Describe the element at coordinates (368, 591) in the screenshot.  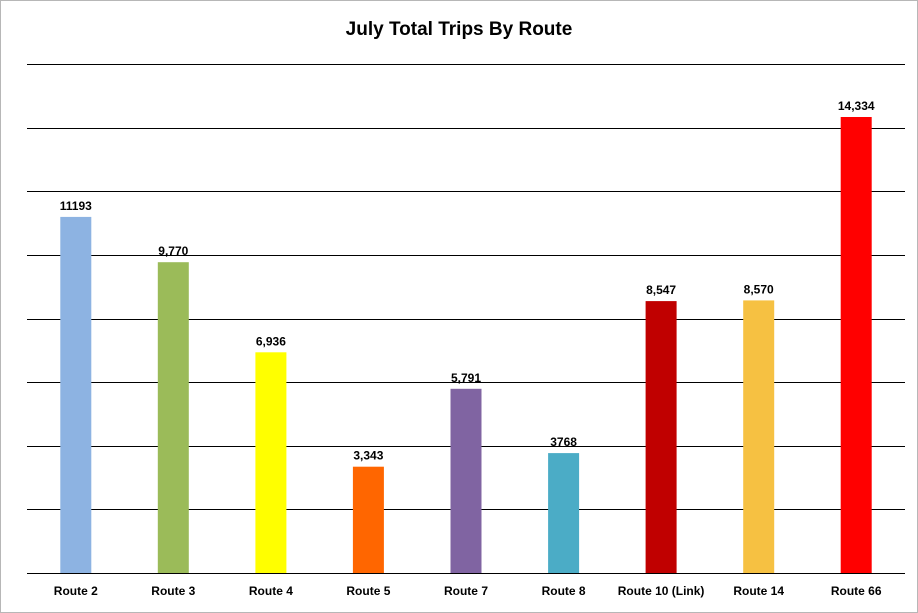
I see `x-tick-label: Route 5` at that location.